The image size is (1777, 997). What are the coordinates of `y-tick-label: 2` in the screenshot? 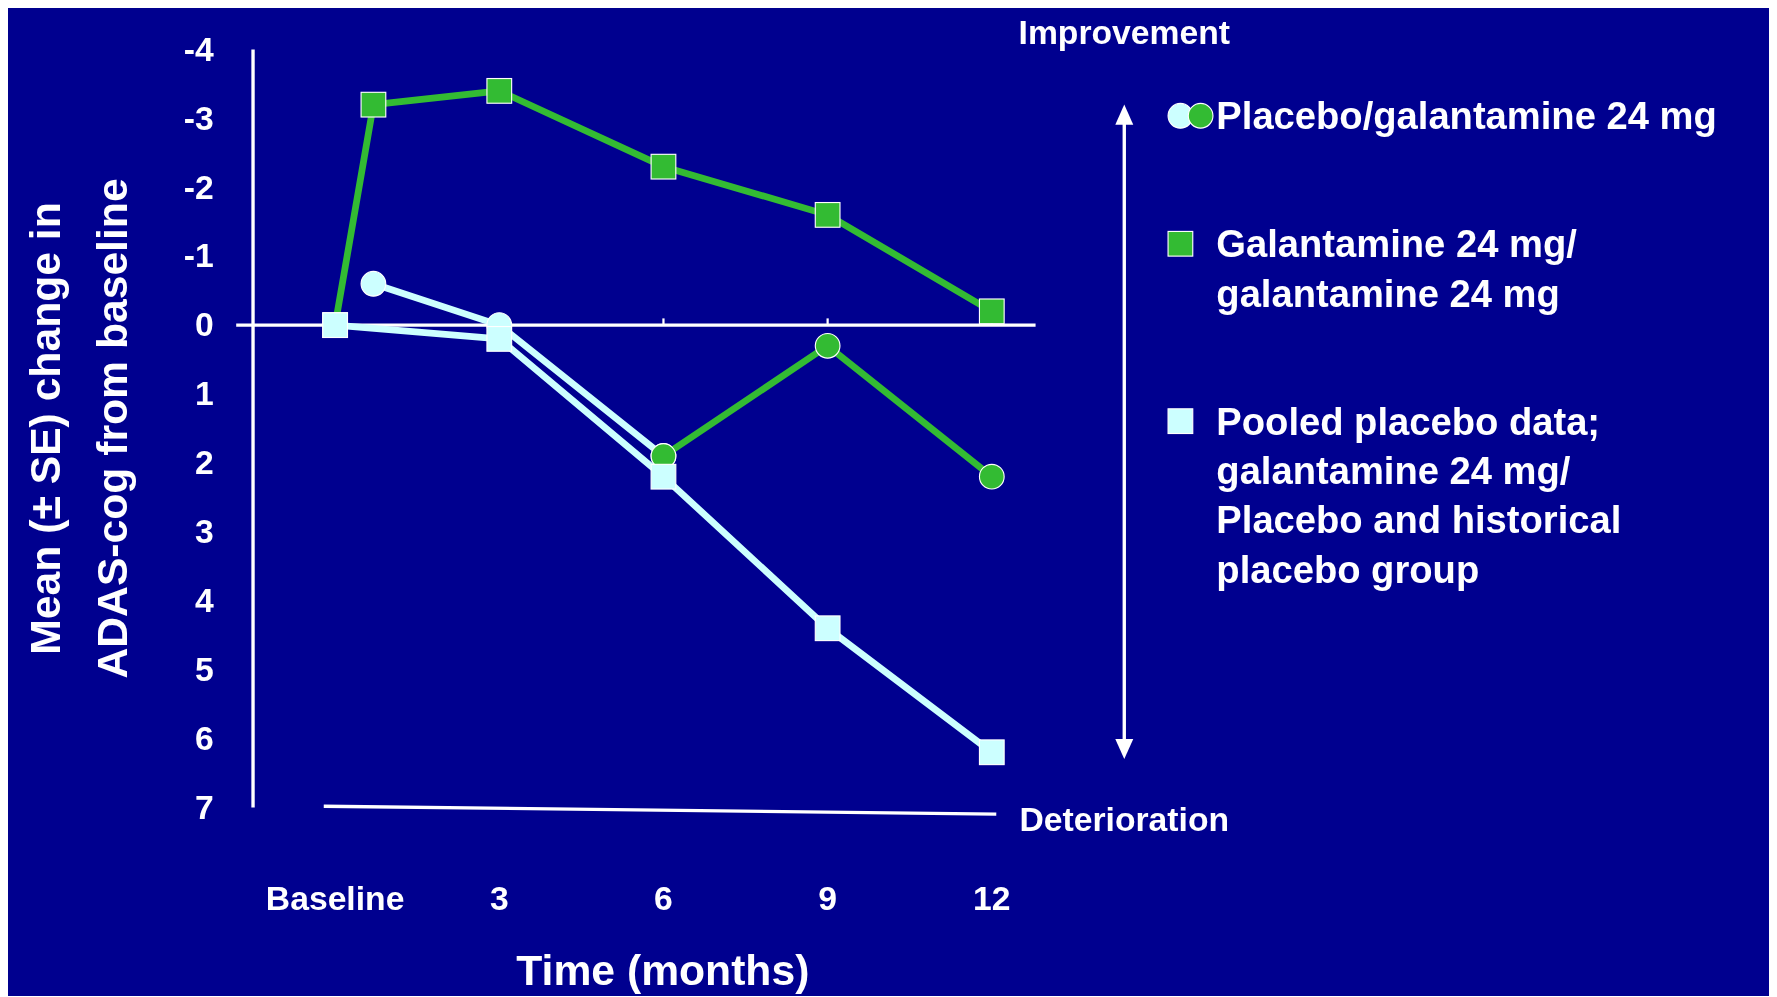 It's located at (204, 463).